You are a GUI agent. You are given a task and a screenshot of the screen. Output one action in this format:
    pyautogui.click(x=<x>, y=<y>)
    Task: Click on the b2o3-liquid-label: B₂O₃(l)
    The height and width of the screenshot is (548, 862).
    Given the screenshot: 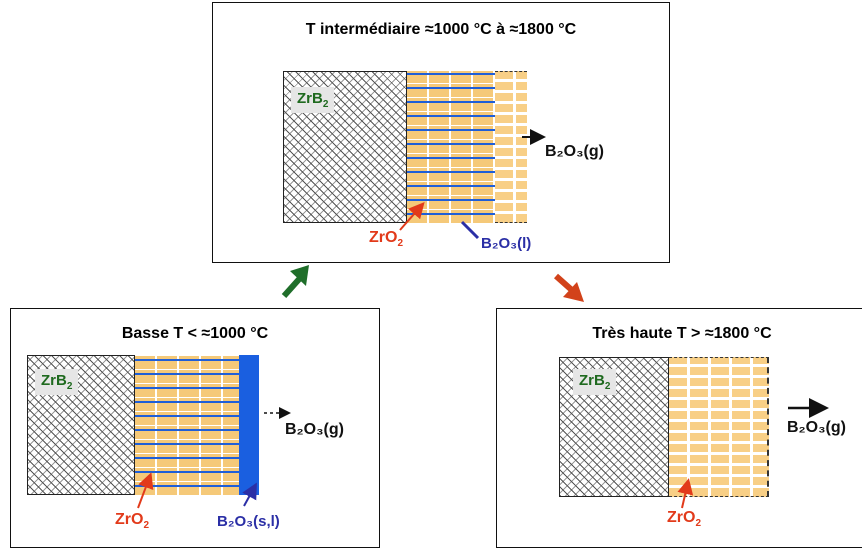 What is the action you would take?
    pyautogui.click(x=506, y=243)
    